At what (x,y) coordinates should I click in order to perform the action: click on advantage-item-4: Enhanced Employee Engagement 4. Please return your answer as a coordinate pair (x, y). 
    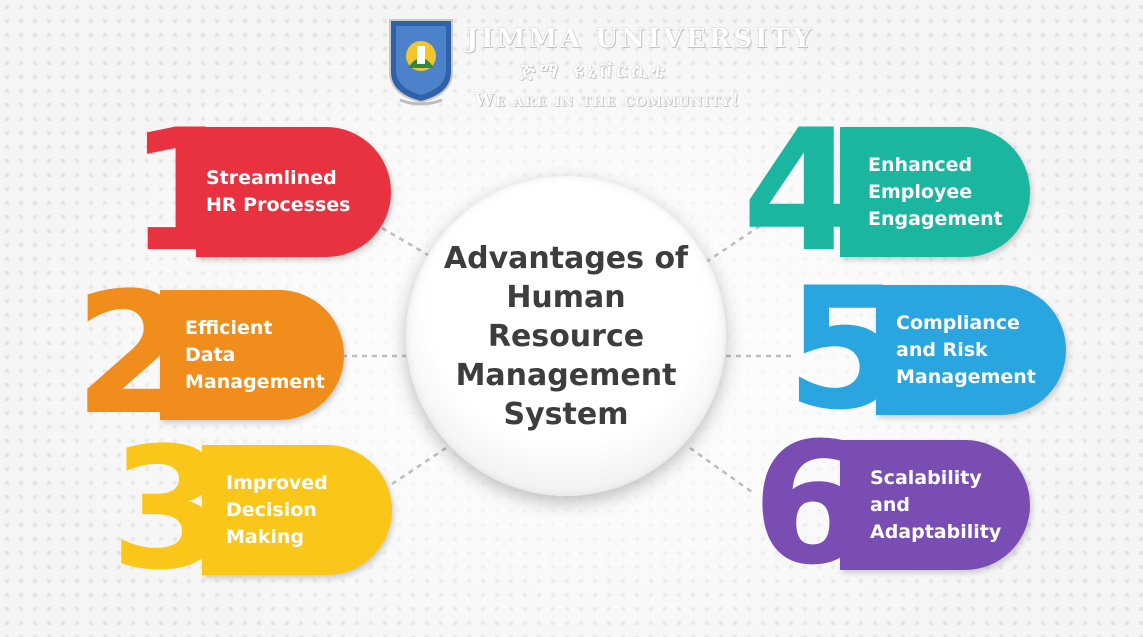
    Looking at the image, I should click on (886, 191).